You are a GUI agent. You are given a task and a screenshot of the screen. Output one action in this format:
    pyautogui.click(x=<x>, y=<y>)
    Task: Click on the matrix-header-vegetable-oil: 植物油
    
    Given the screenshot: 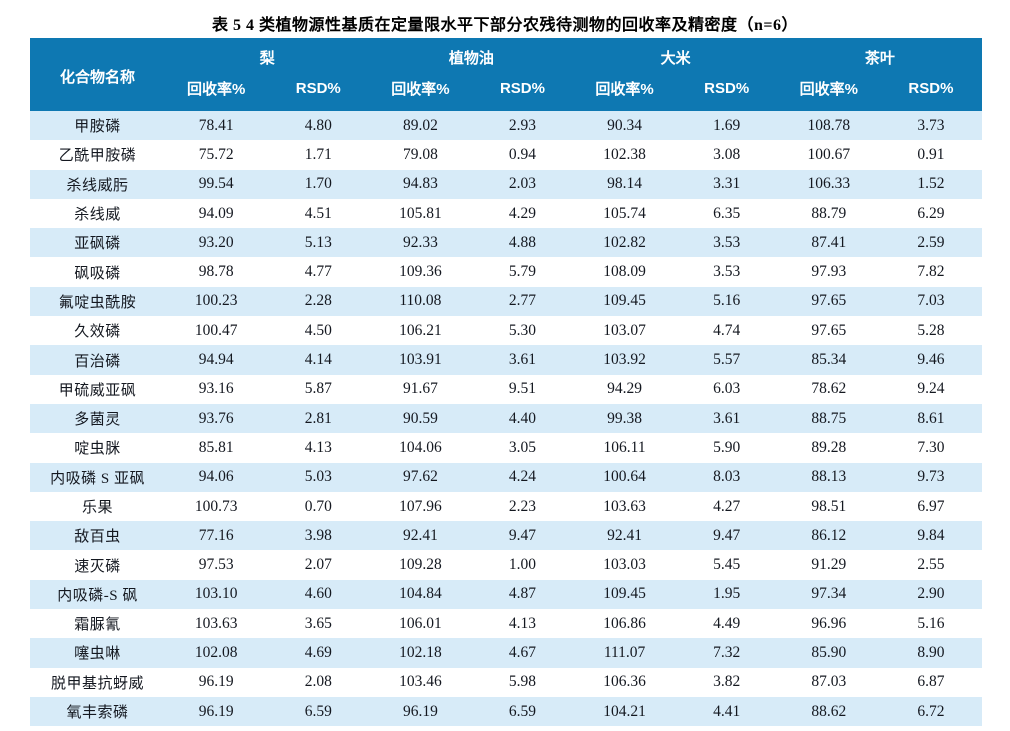 What is the action you would take?
    pyautogui.click(x=471, y=55)
    